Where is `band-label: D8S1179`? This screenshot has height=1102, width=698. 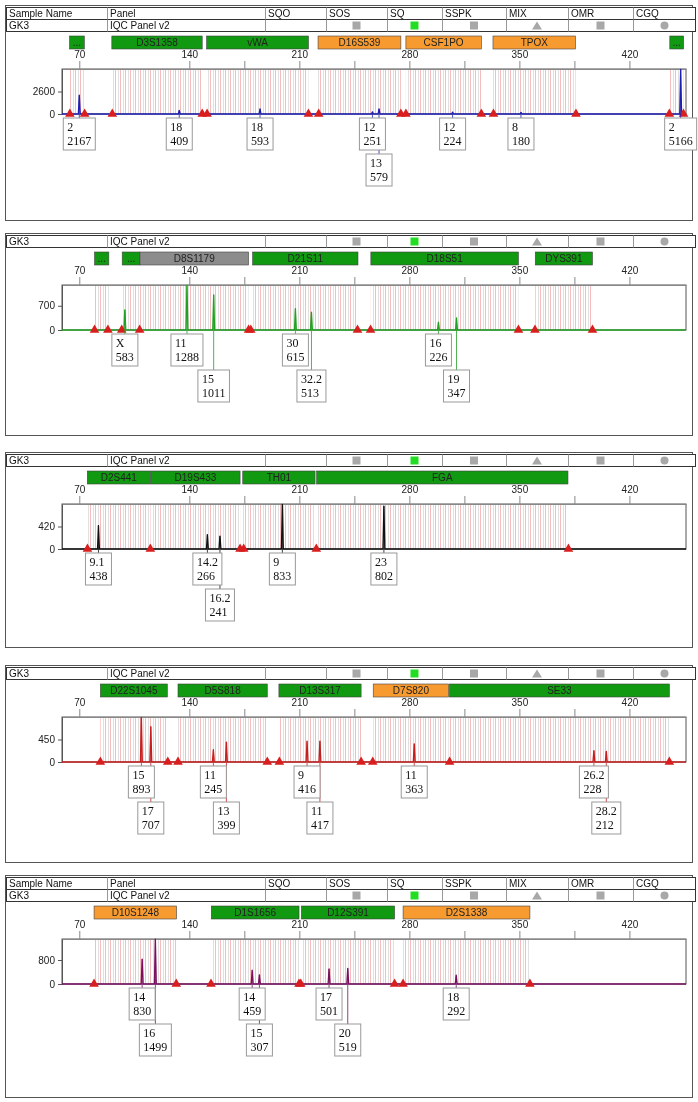 band-label: D8S1179 is located at coordinates (194, 258).